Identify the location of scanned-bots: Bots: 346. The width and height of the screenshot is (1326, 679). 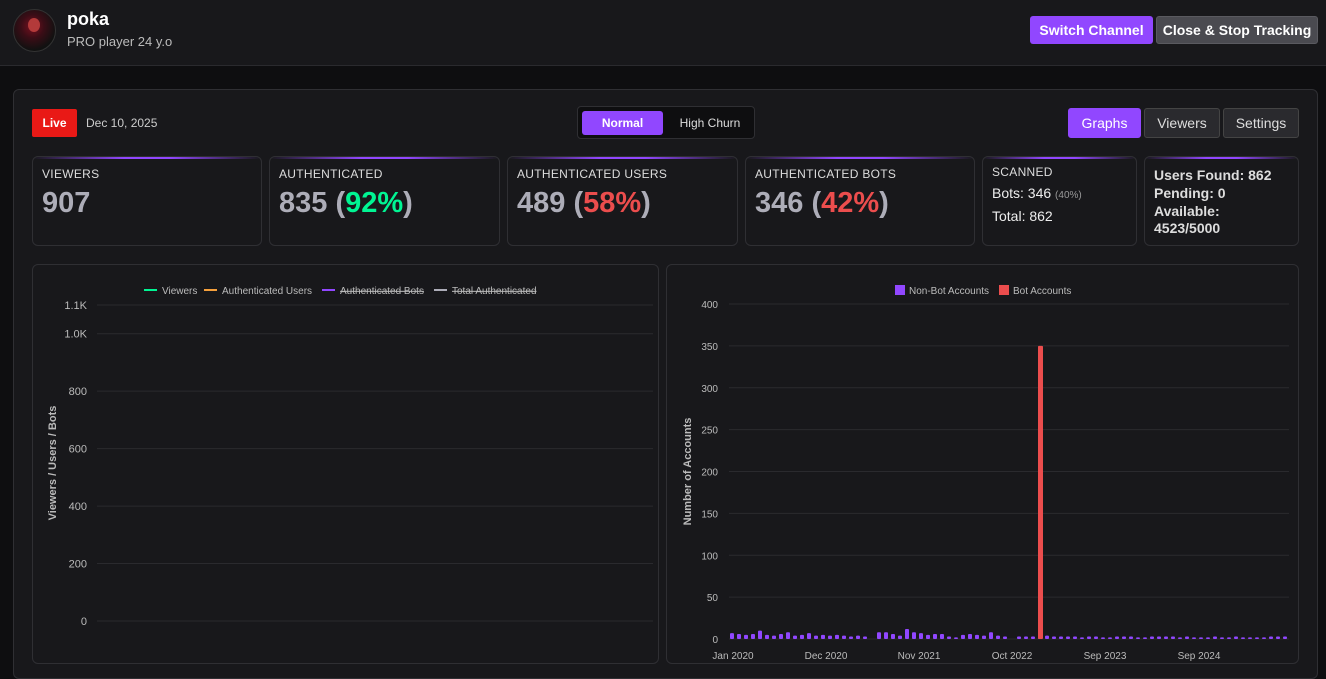
(1022, 193).